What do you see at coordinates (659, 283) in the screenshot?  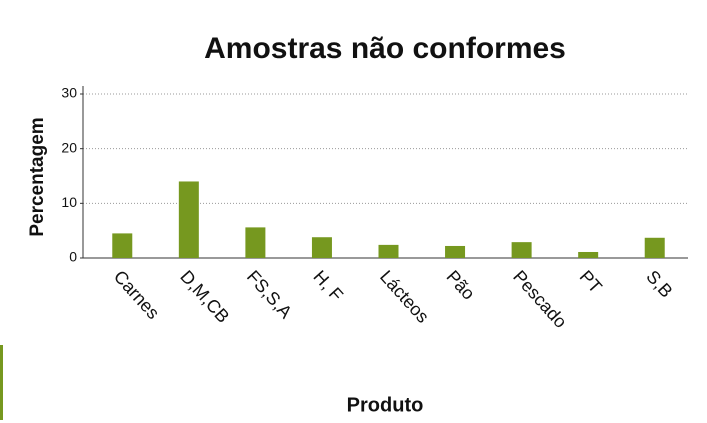 I see `x-tick-label: S,B` at bounding box center [659, 283].